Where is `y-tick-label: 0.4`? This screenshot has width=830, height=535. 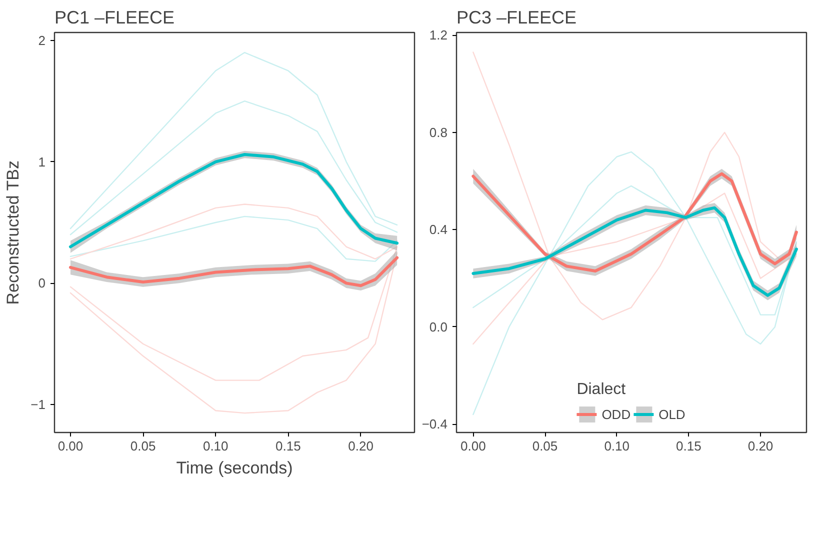
y-tick-label: 0.4 is located at coordinates (438, 230).